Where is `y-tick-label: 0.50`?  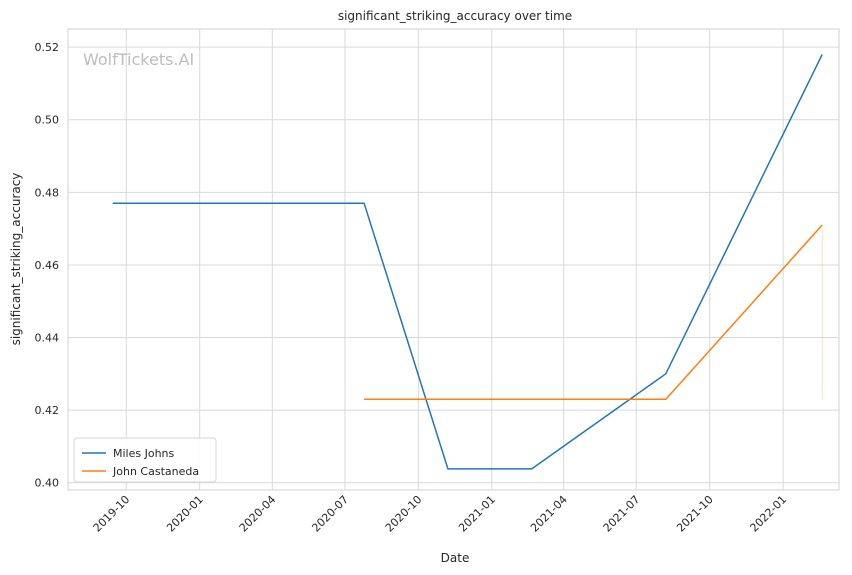
y-tick-label: 0.50 is located at coordinates (47, 120).